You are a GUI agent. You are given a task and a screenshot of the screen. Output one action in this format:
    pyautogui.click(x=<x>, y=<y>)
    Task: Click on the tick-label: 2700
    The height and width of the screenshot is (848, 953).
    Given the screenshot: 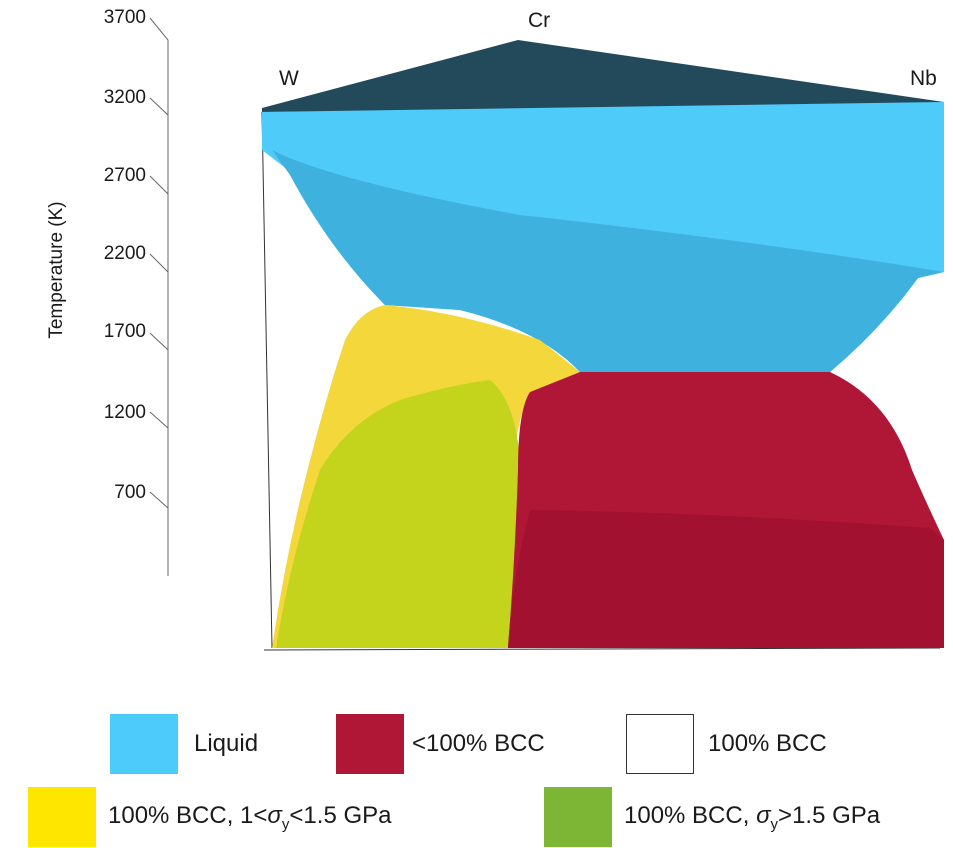 What is the action you would take?
    pyautogui.click(x=124, y=175)
    